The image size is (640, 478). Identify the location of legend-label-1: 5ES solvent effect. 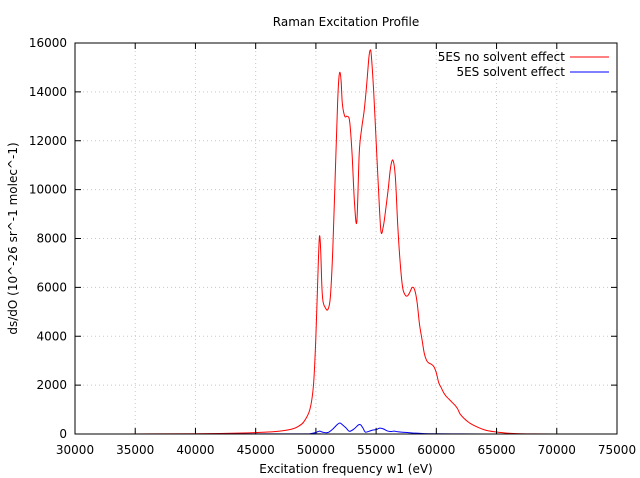
(510, 72).